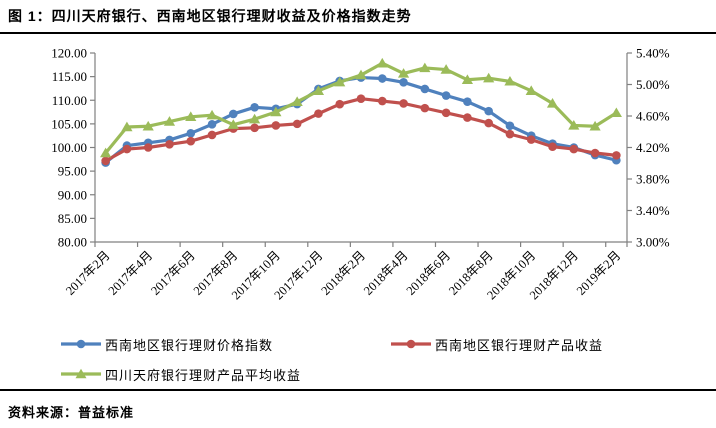 The image size is (716, 428). I want to click on legend-item-0: 西南地区银行理财价格指数, so click(167, 344).